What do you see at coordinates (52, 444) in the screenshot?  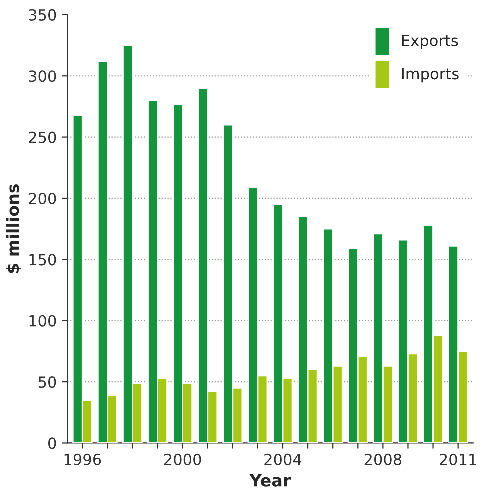 I see `y-tick-label: 0` at bounding box center [52, 444].